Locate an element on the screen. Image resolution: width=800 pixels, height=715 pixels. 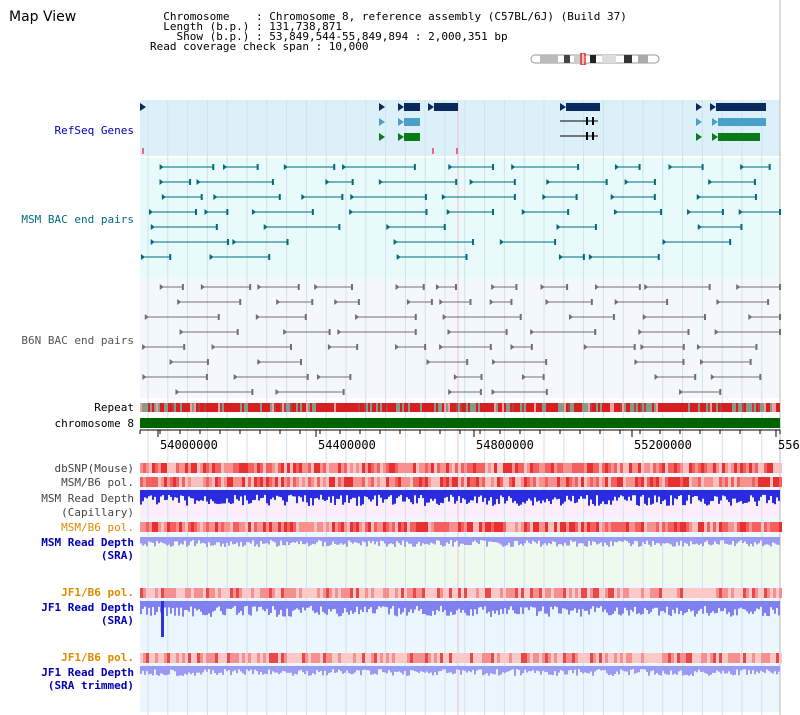
chromosome-ideogram is located at coordinates (596, 59).